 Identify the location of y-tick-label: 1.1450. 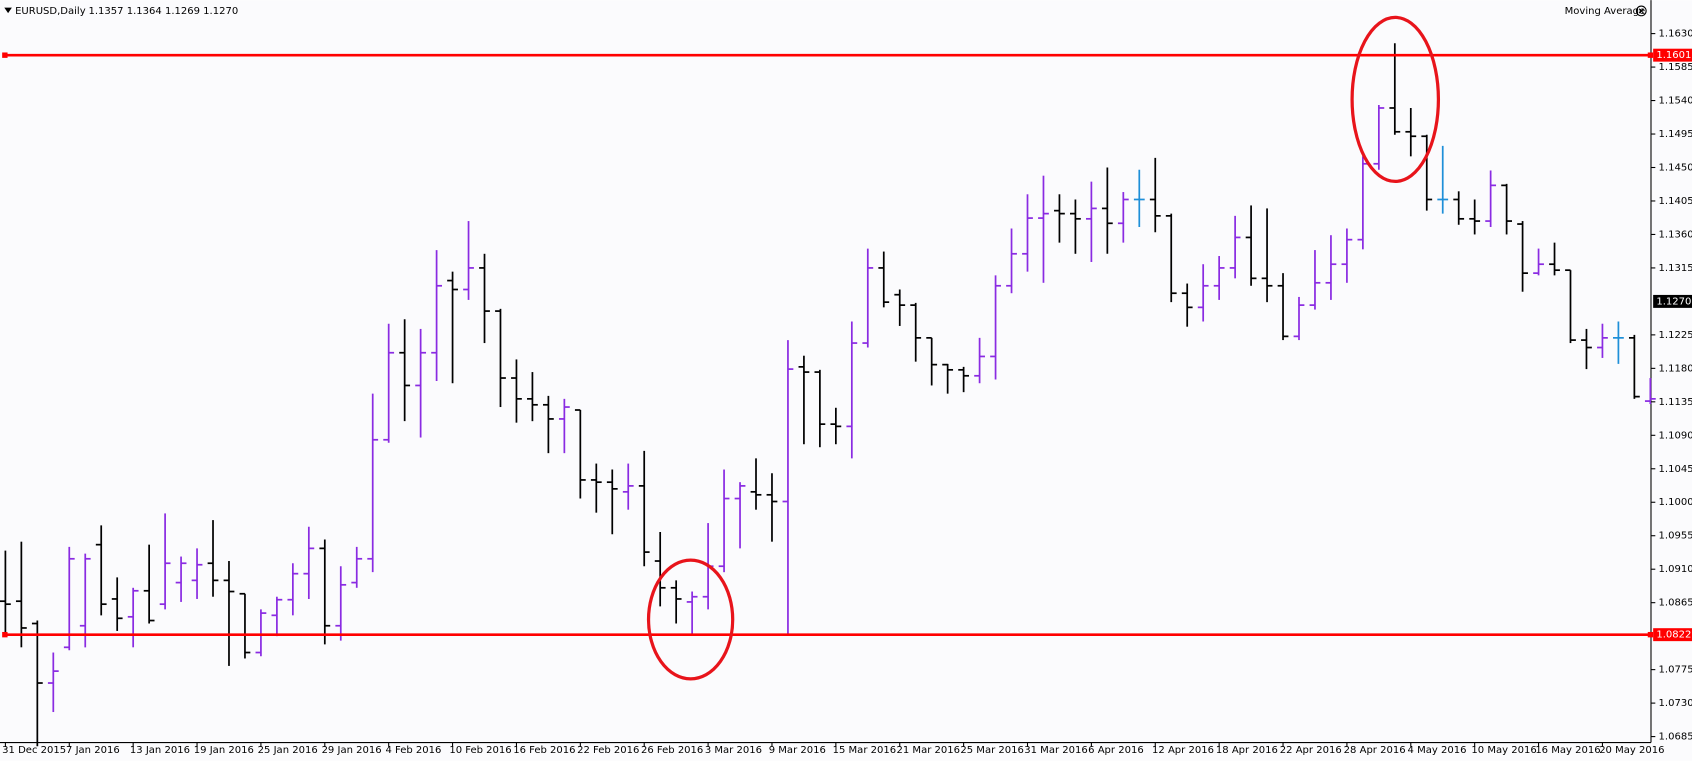
(1675, 168).